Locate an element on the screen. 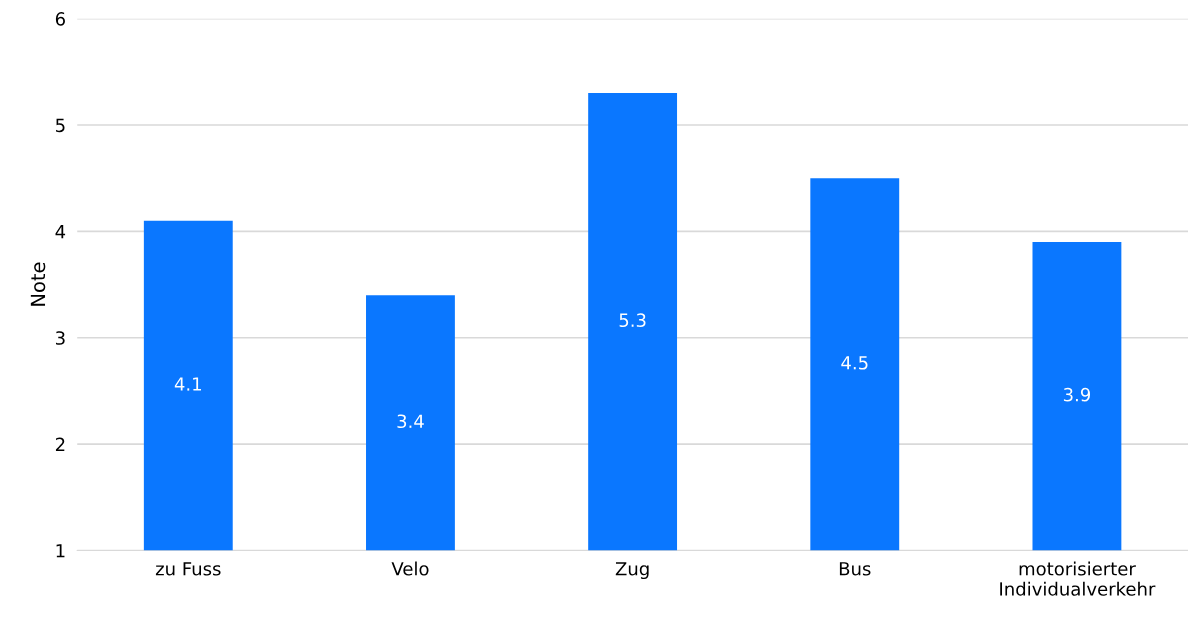  y-tick-label: 1 is located at coordinates (60, 551).